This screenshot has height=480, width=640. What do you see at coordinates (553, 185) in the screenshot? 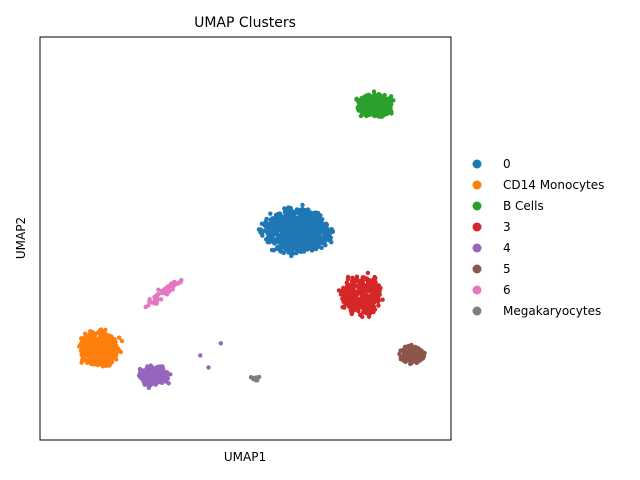
I see `legend-label: CD14 Monocytes` at bounding box center [553, 185].